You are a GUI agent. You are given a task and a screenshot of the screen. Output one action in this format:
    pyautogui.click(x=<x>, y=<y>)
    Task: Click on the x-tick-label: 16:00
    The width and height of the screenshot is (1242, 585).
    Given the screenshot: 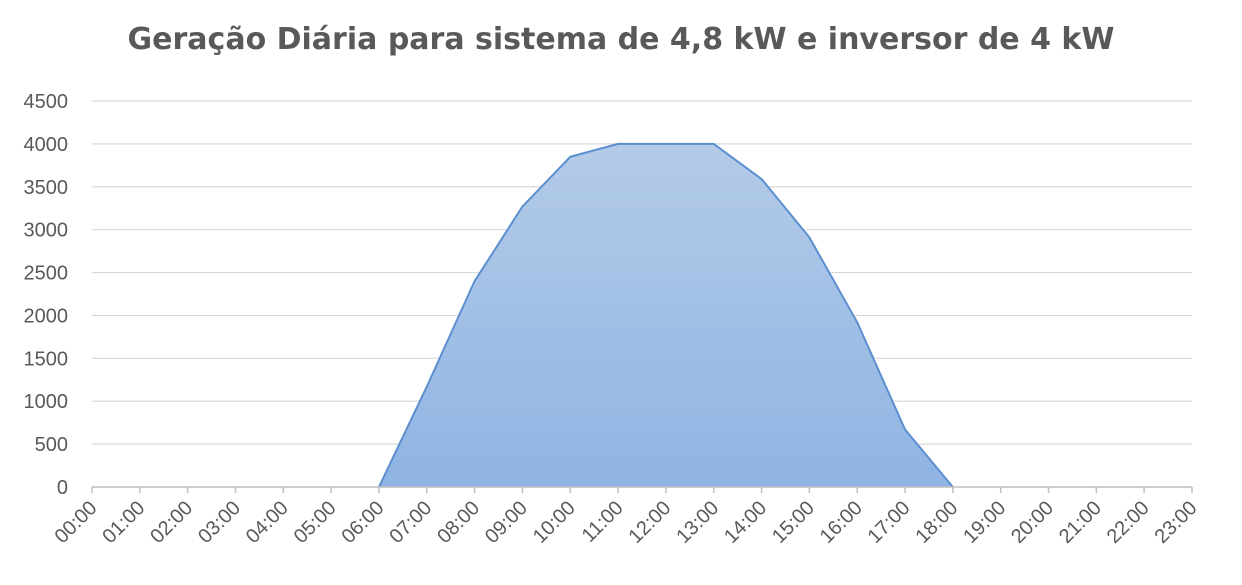 What is the action you would take?
    pyautogui.click(x=841, y=522)
    